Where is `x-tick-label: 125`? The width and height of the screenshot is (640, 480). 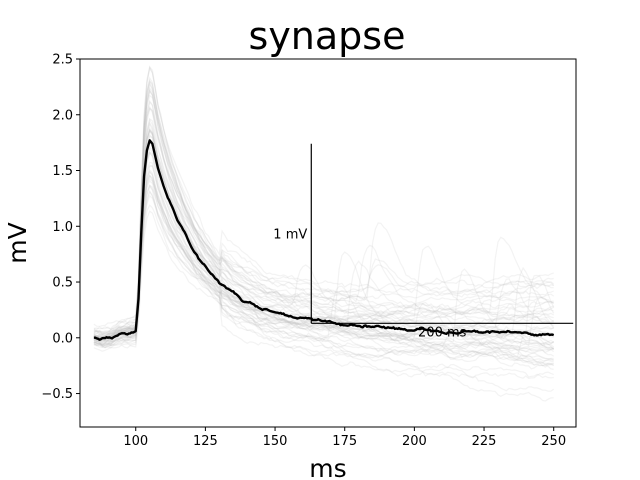
x-tick-label: 125 is located at coordinates (205, 441).